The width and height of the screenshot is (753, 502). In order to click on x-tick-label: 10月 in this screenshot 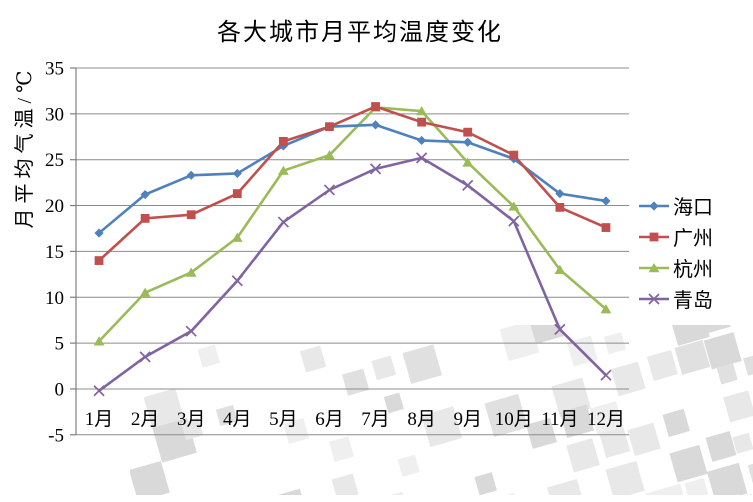, I will do `click(514, 419)`.